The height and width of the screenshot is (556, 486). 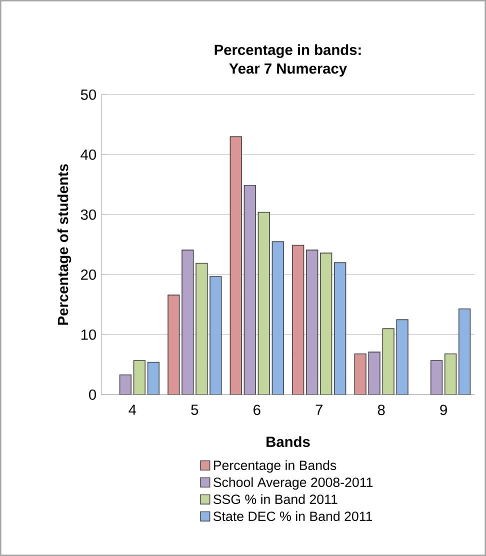 I want to click on x-tick-label: 8, so click(x=381, y=410).